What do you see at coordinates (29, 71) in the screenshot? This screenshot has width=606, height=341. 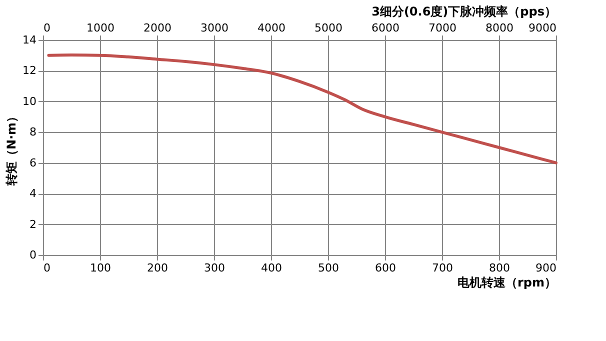 I see `y-tick-label: 12` at bounding box center [29, 71].